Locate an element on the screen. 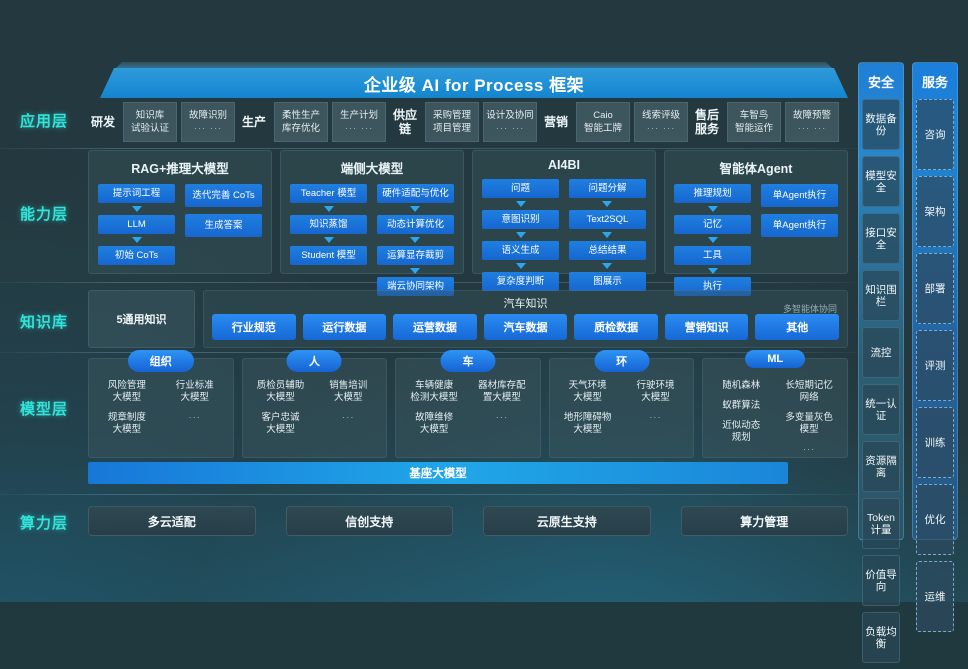  rail-item-service: 优化 is located at coordinates (935, 519).